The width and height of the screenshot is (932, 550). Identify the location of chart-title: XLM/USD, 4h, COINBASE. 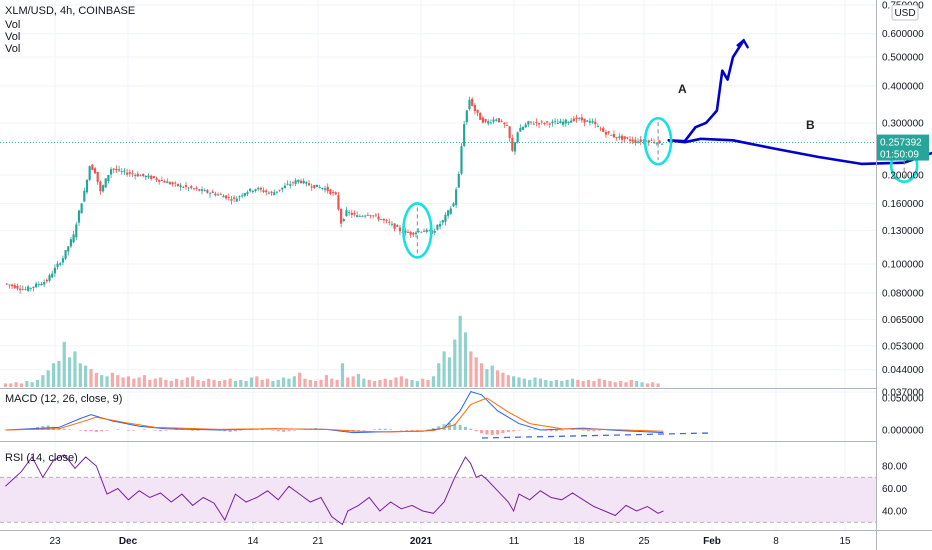
(70, 11).